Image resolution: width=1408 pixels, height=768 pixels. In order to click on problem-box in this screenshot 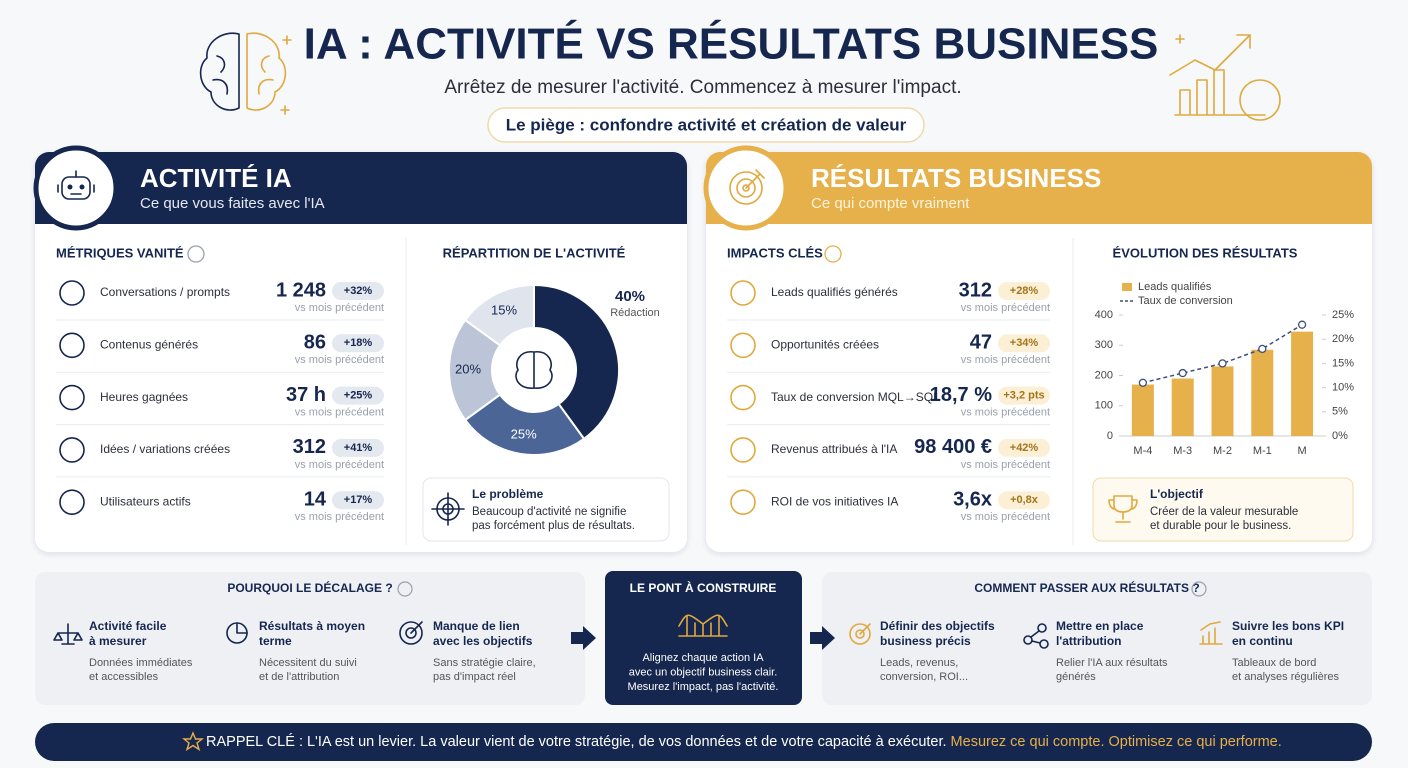, I will do `click(546, 509)`.